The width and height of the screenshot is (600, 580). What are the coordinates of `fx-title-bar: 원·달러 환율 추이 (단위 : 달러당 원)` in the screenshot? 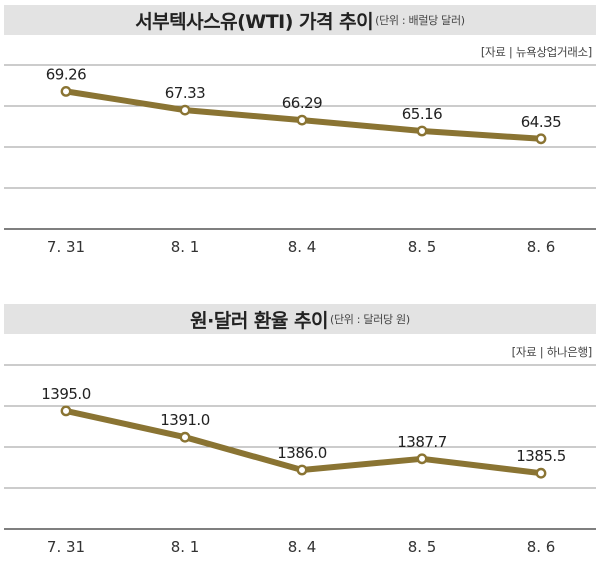 It's located at (300, 319).